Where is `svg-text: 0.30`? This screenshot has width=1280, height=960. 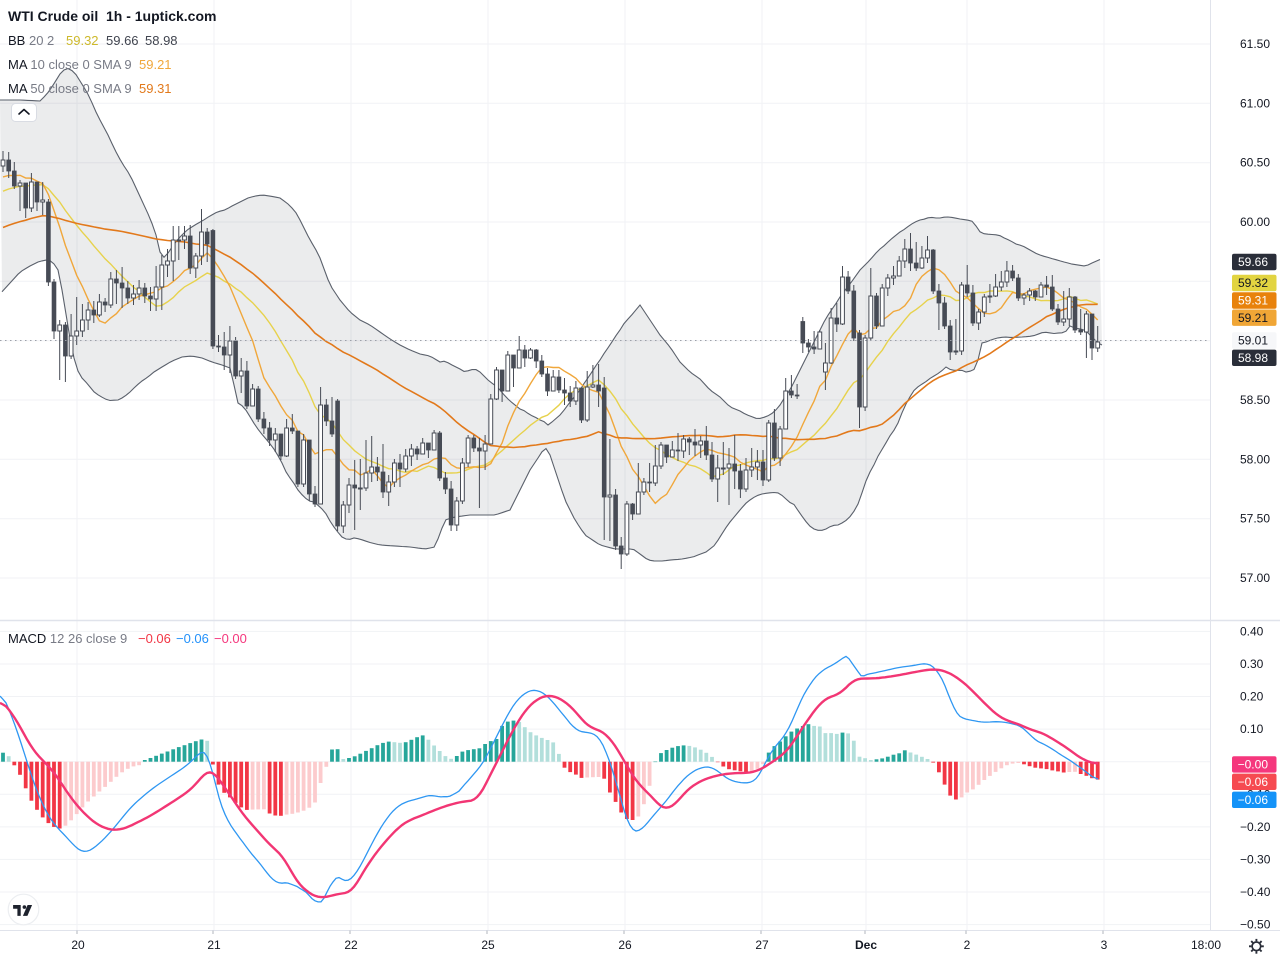 svg-text: 0.30 is located at coordinates (1252, 664).